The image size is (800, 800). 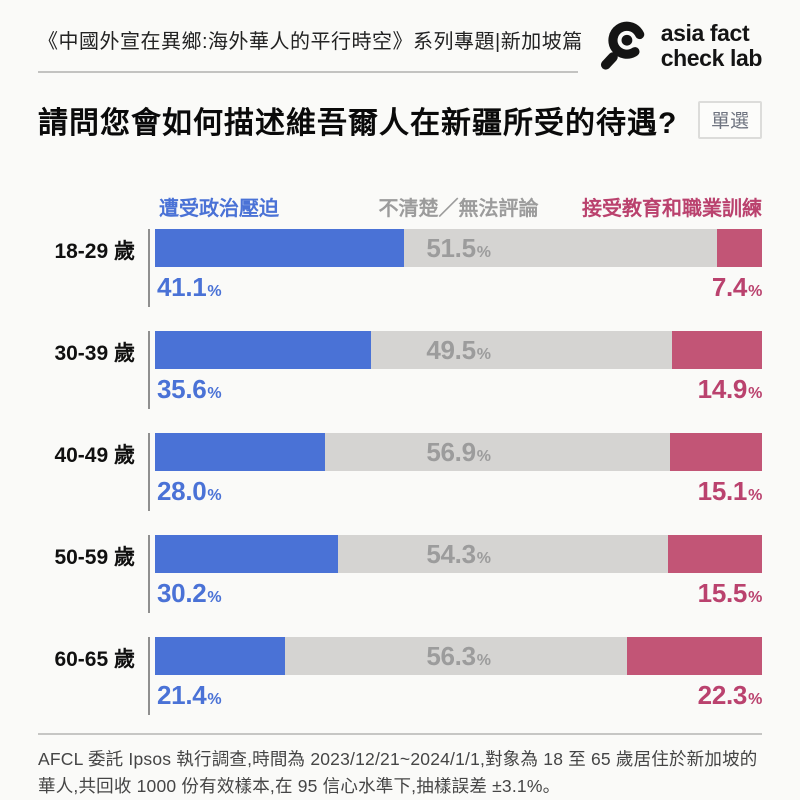 I want to click on stacked-bar: 54.3%, so click(x=458, y=554).